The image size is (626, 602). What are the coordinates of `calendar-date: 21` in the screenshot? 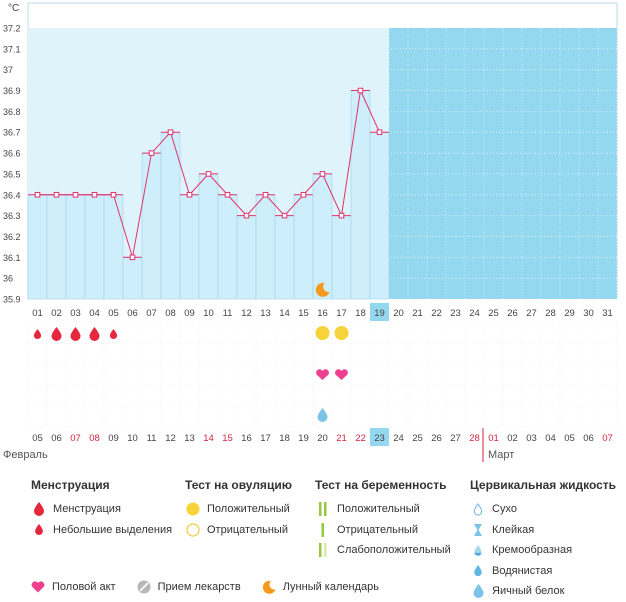 It's located at (341, 438).